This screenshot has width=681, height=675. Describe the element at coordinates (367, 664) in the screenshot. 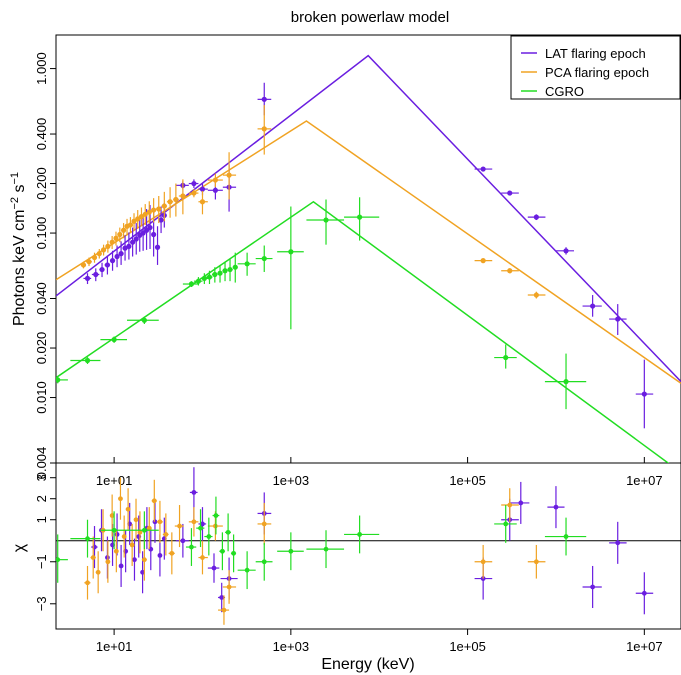

I see `x-axis-label: Energy (keV)` at that location.